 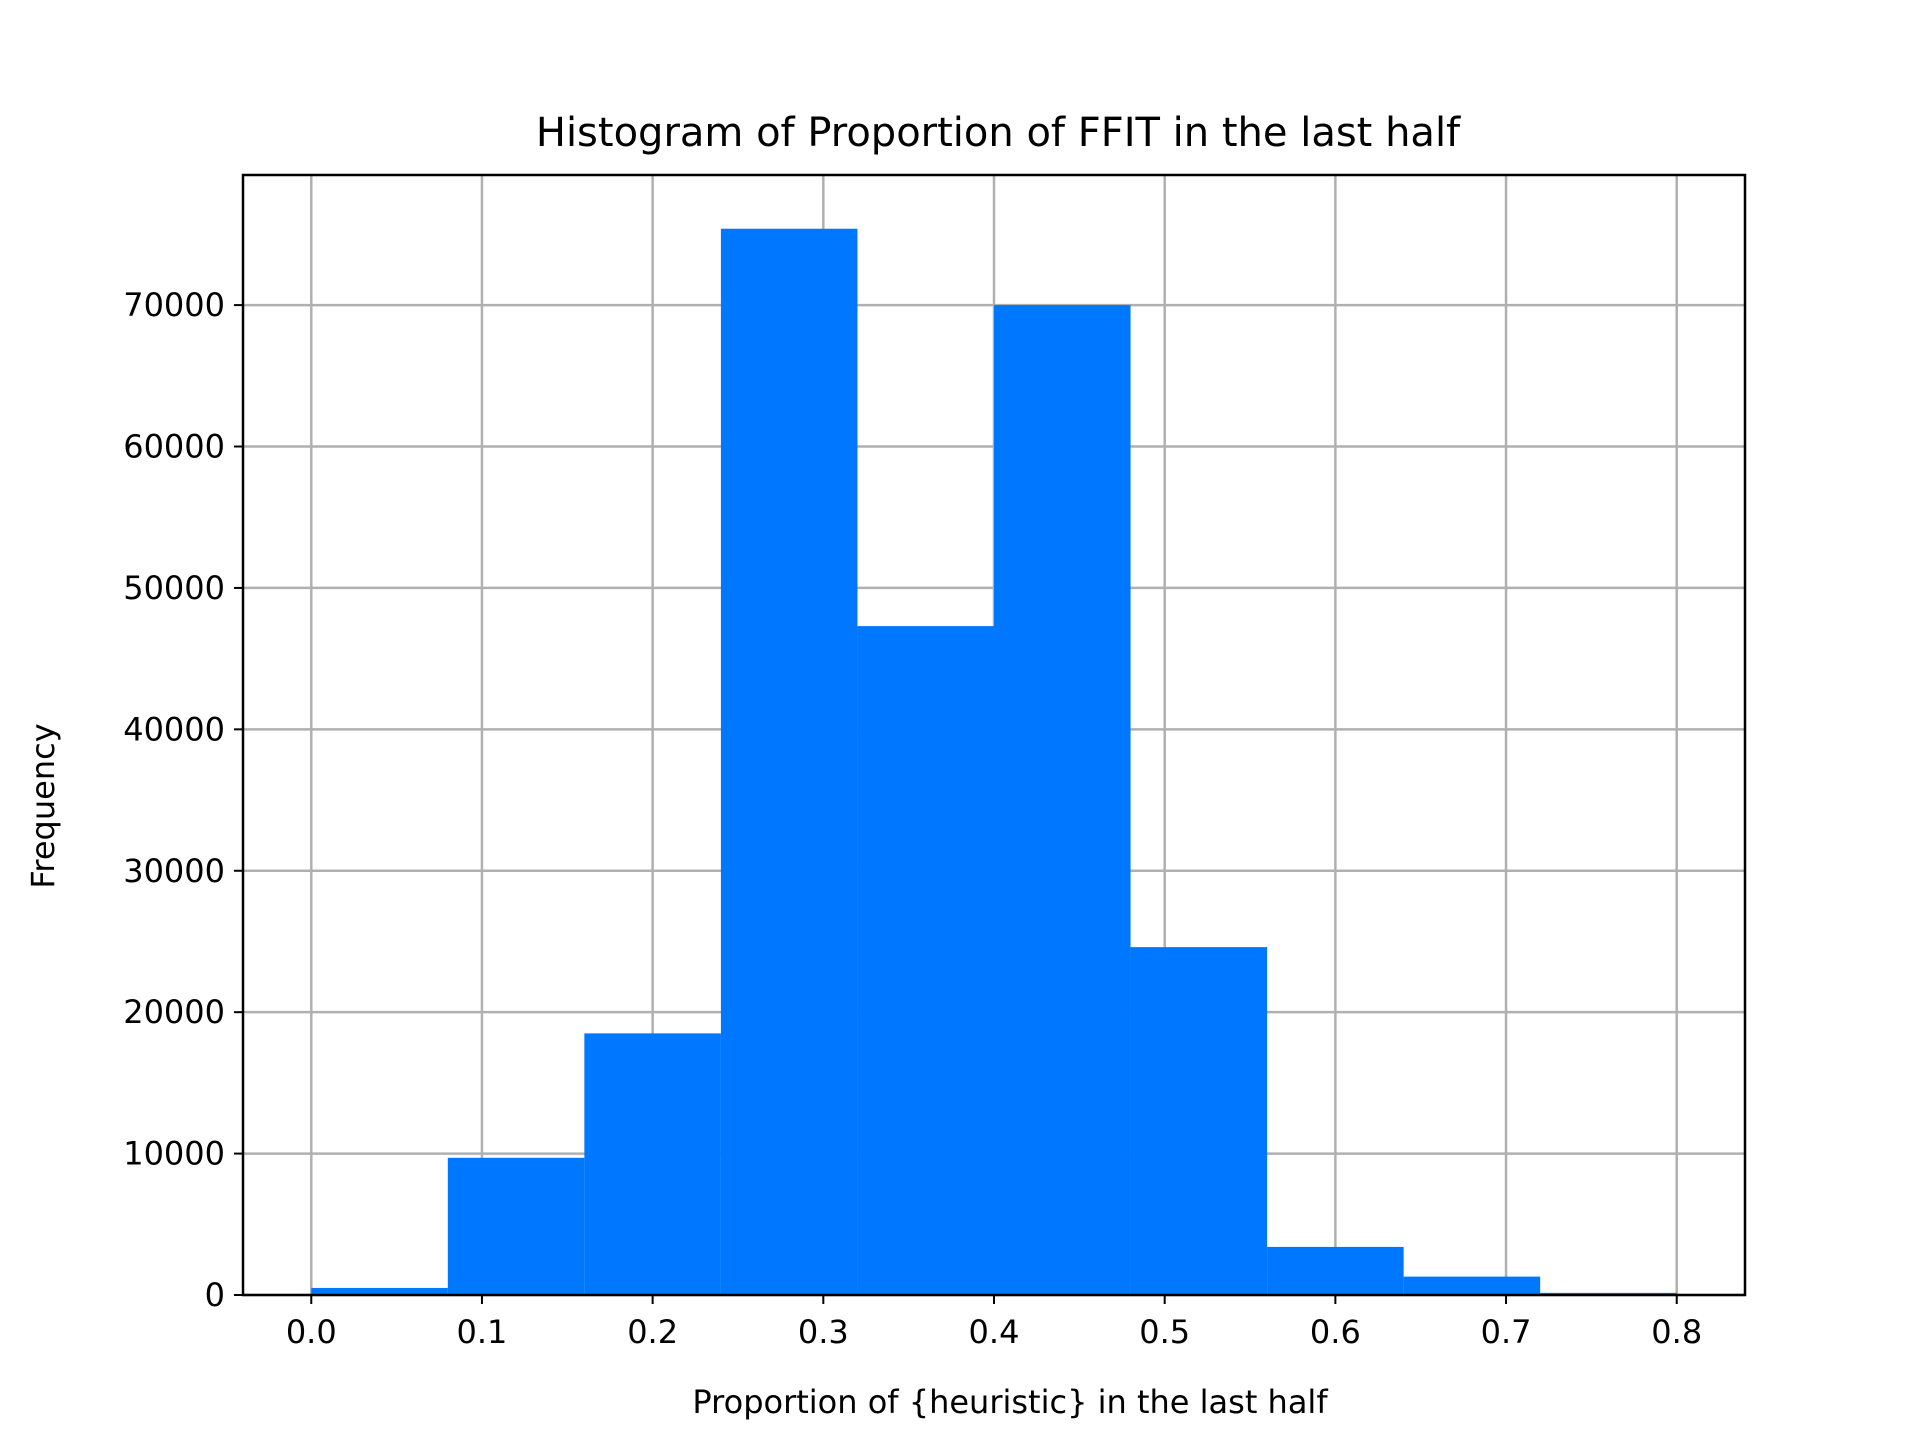 What do you see at coordinates (174, 1154) in the screenshot?
I see `y-tick-label: 10000` at bounding box center [174, 1154].